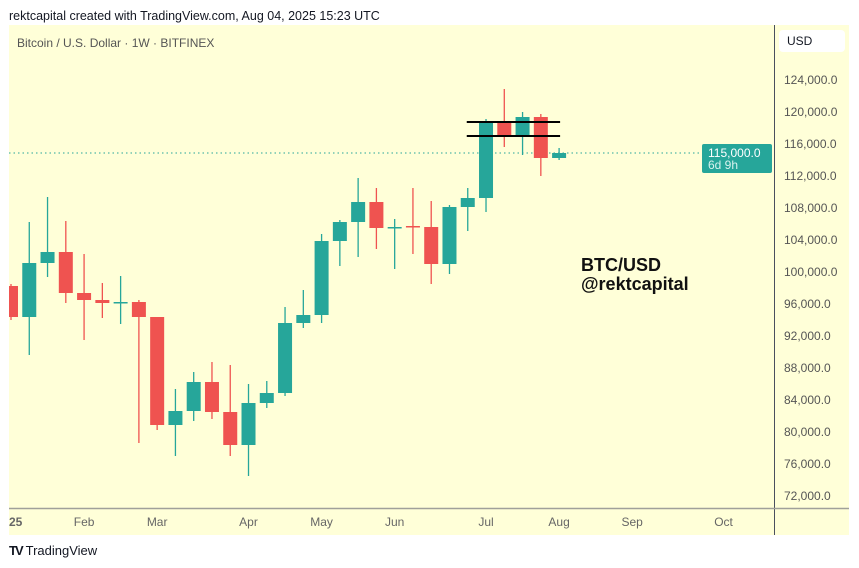 This screenshot has height=568, width=859. I want to click on text-annotation: BTC/USD @rektcapital, so click(635, 275).